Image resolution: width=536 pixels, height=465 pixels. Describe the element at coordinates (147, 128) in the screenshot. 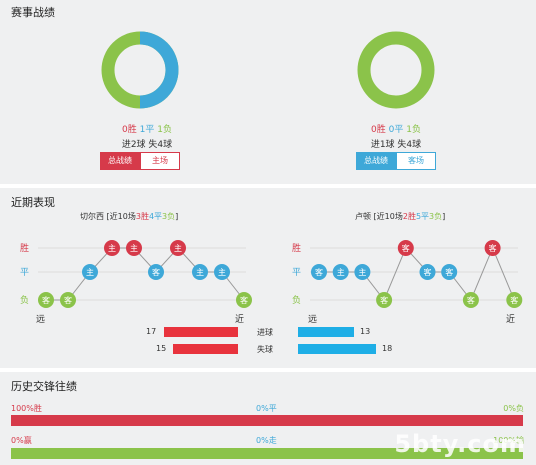

I see `left-record-wdl: 0胜 1平 1负` at that location.